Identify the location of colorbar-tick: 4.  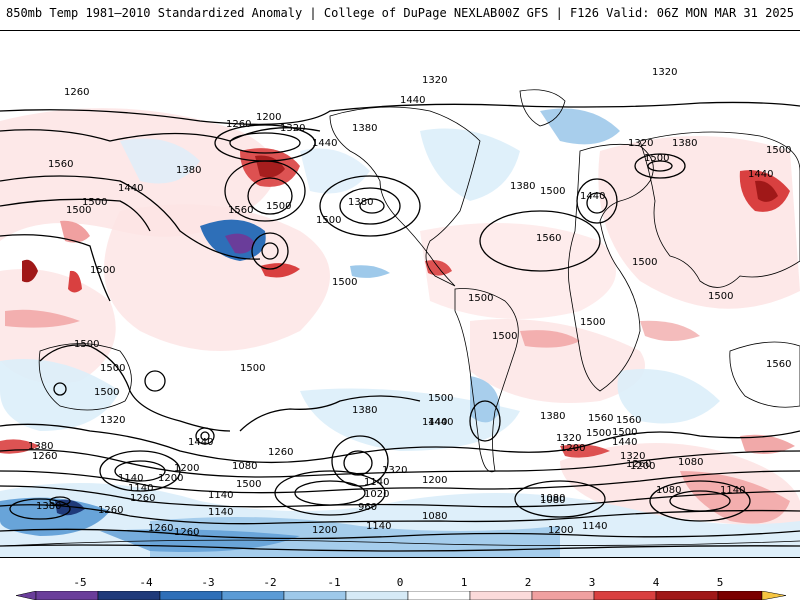
(656, 582).